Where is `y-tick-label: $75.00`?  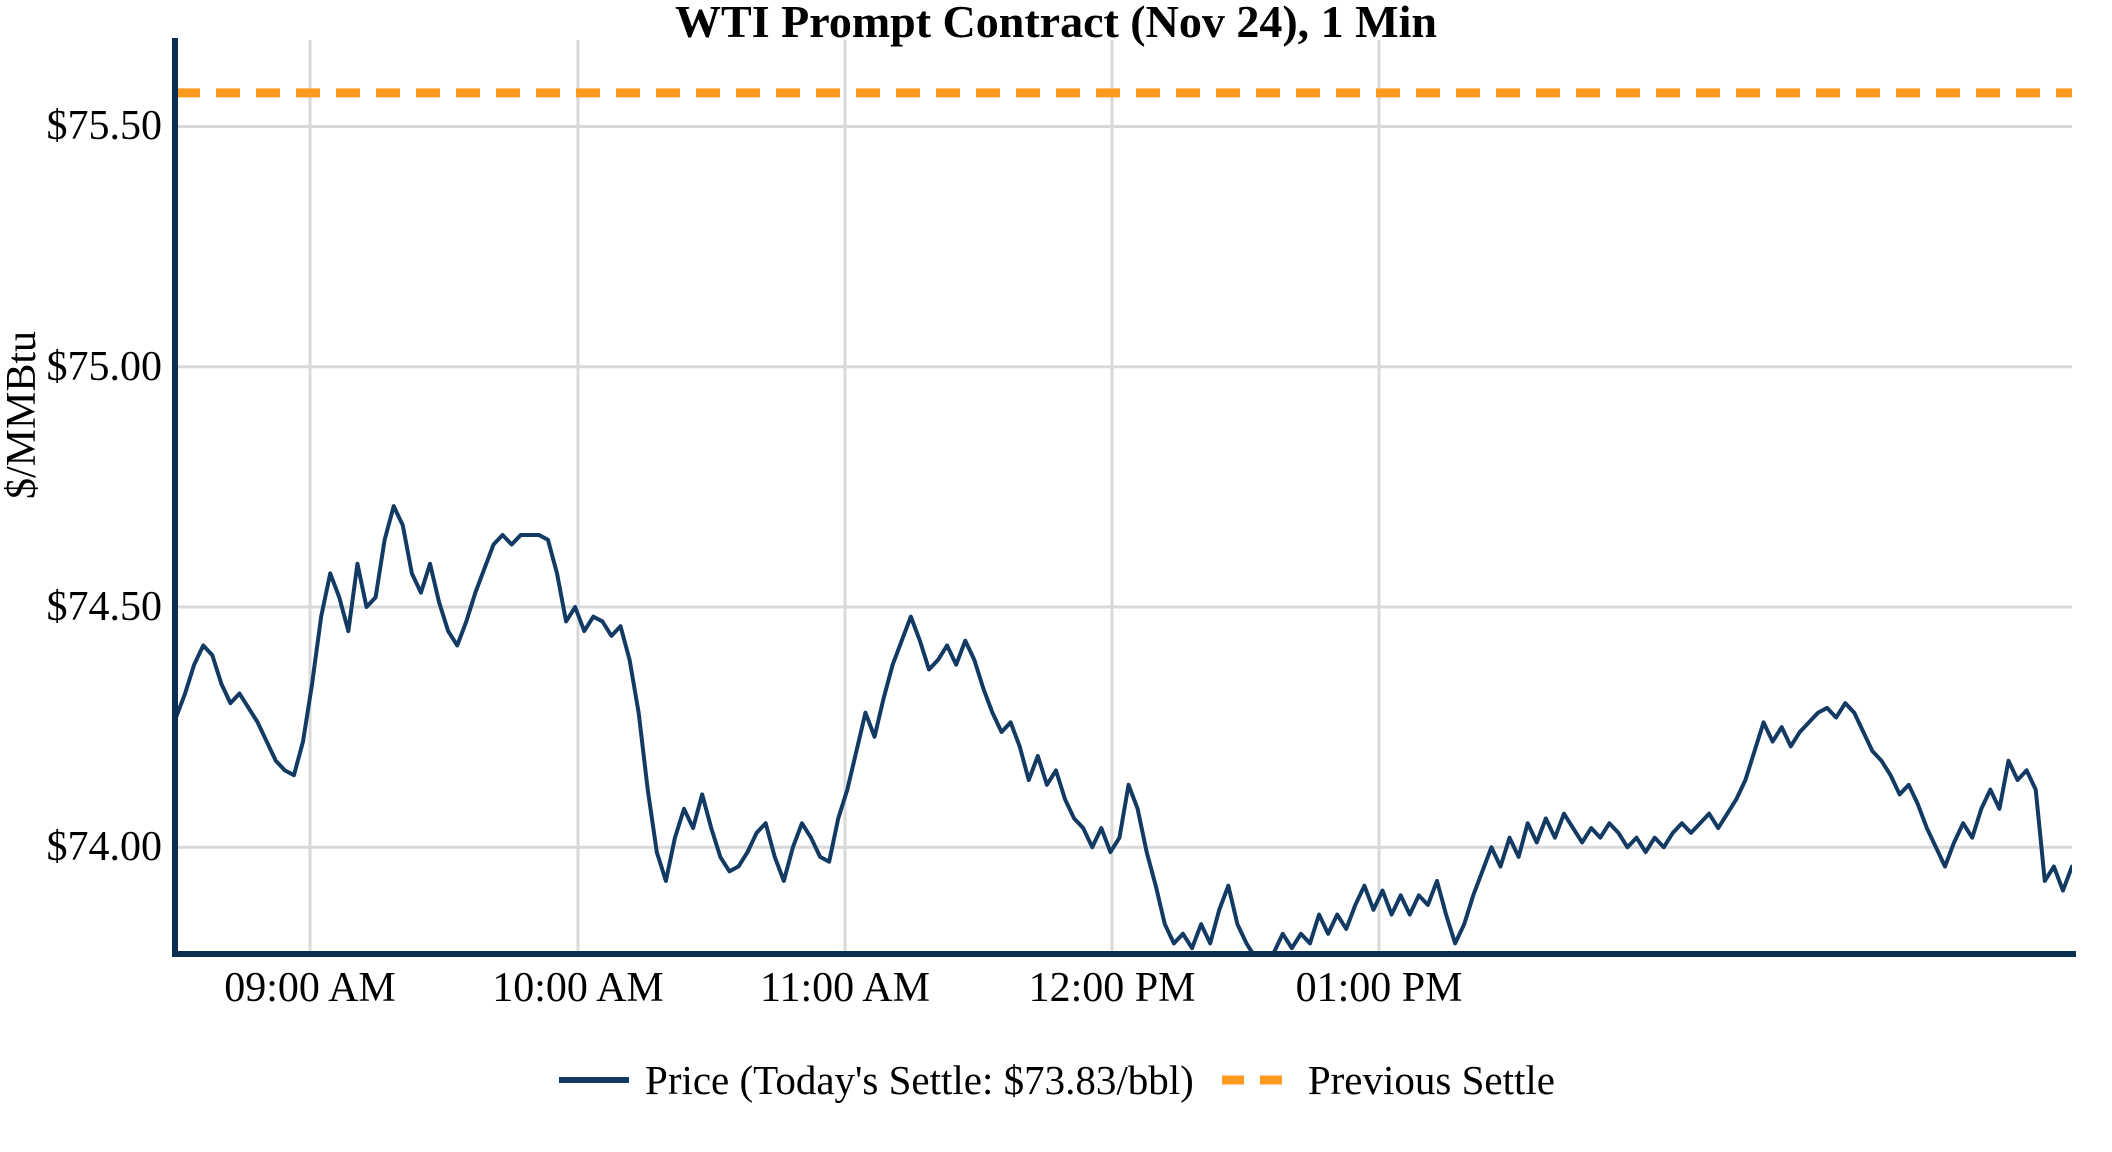 y-tick-label: $75.00 is located at coordinates (104, 366).